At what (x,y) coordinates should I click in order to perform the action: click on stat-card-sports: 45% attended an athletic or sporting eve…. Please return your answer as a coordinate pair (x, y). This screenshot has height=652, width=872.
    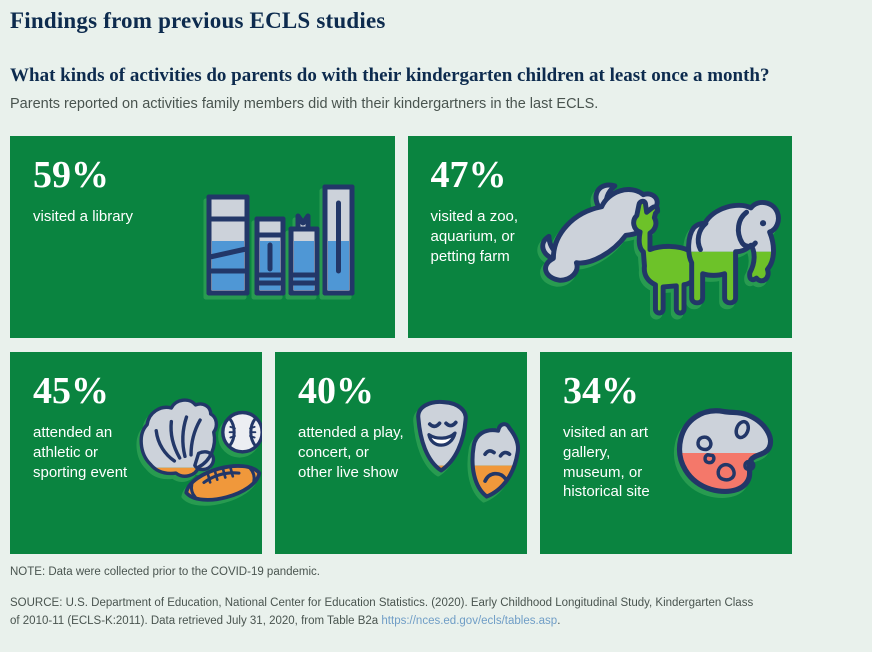
    Looking at the image, I should click on (136, 453).